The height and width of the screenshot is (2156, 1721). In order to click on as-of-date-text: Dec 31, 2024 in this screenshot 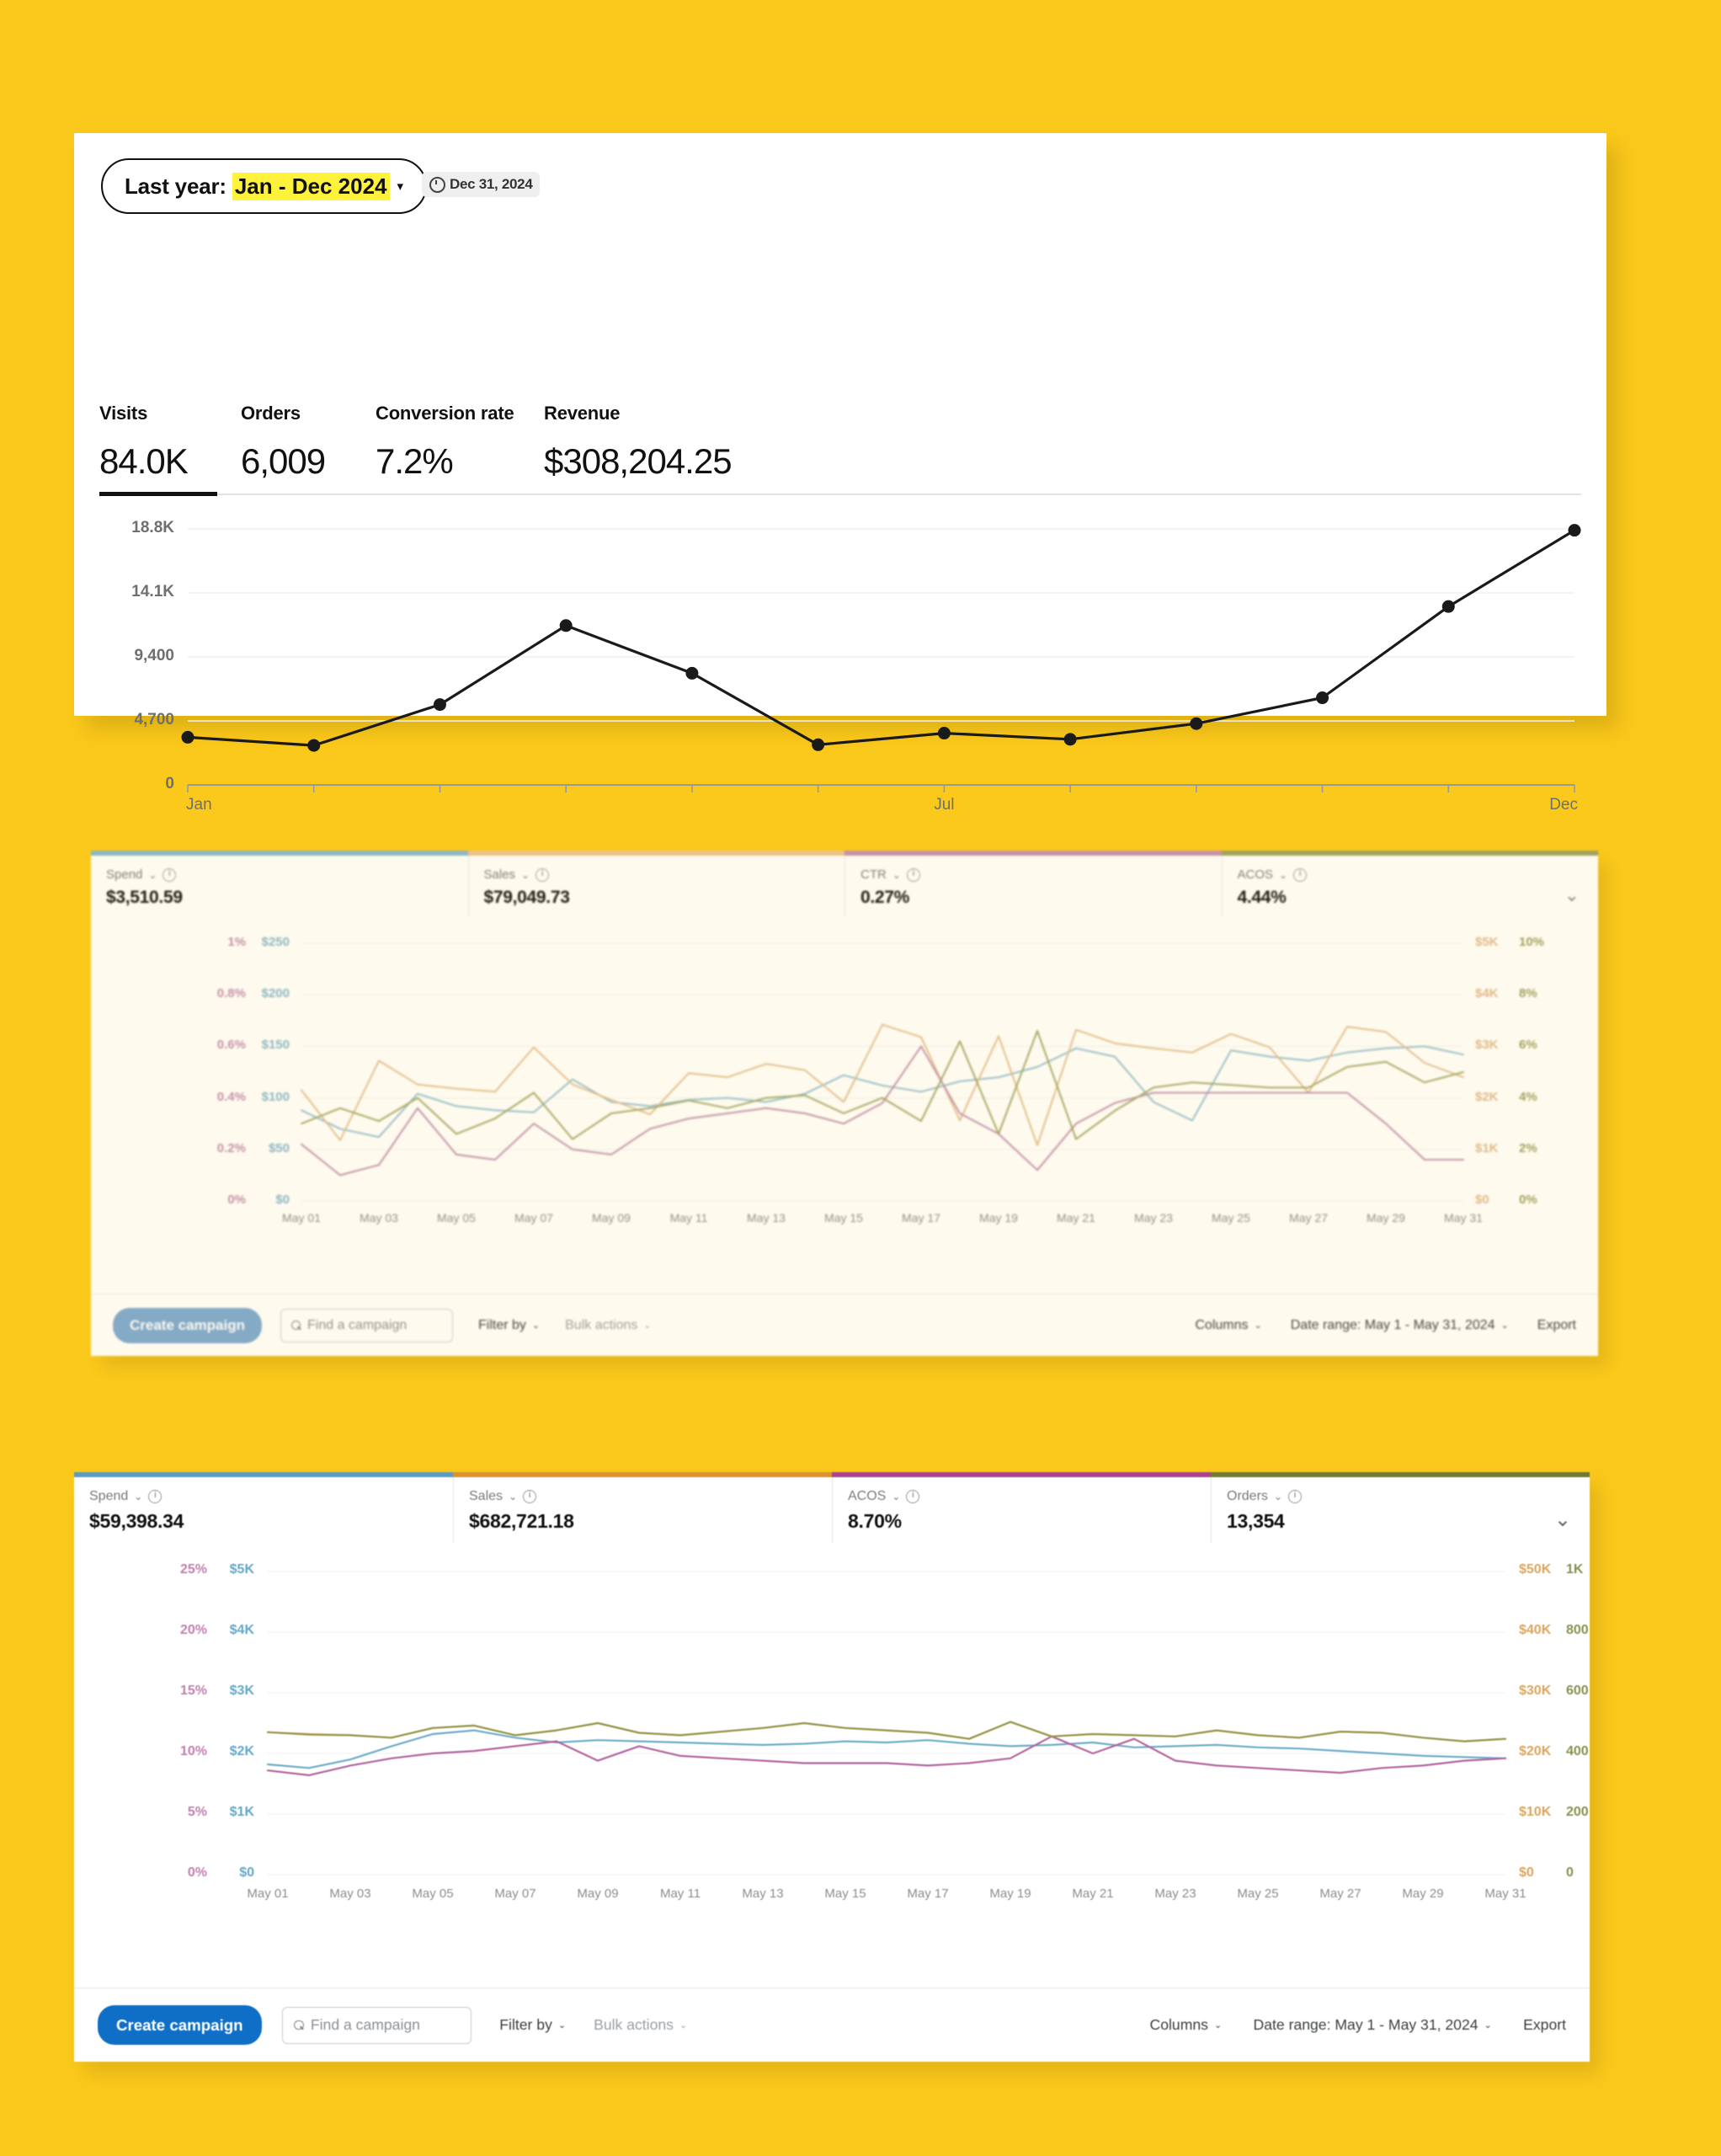, I will do `click(492, 184)`.